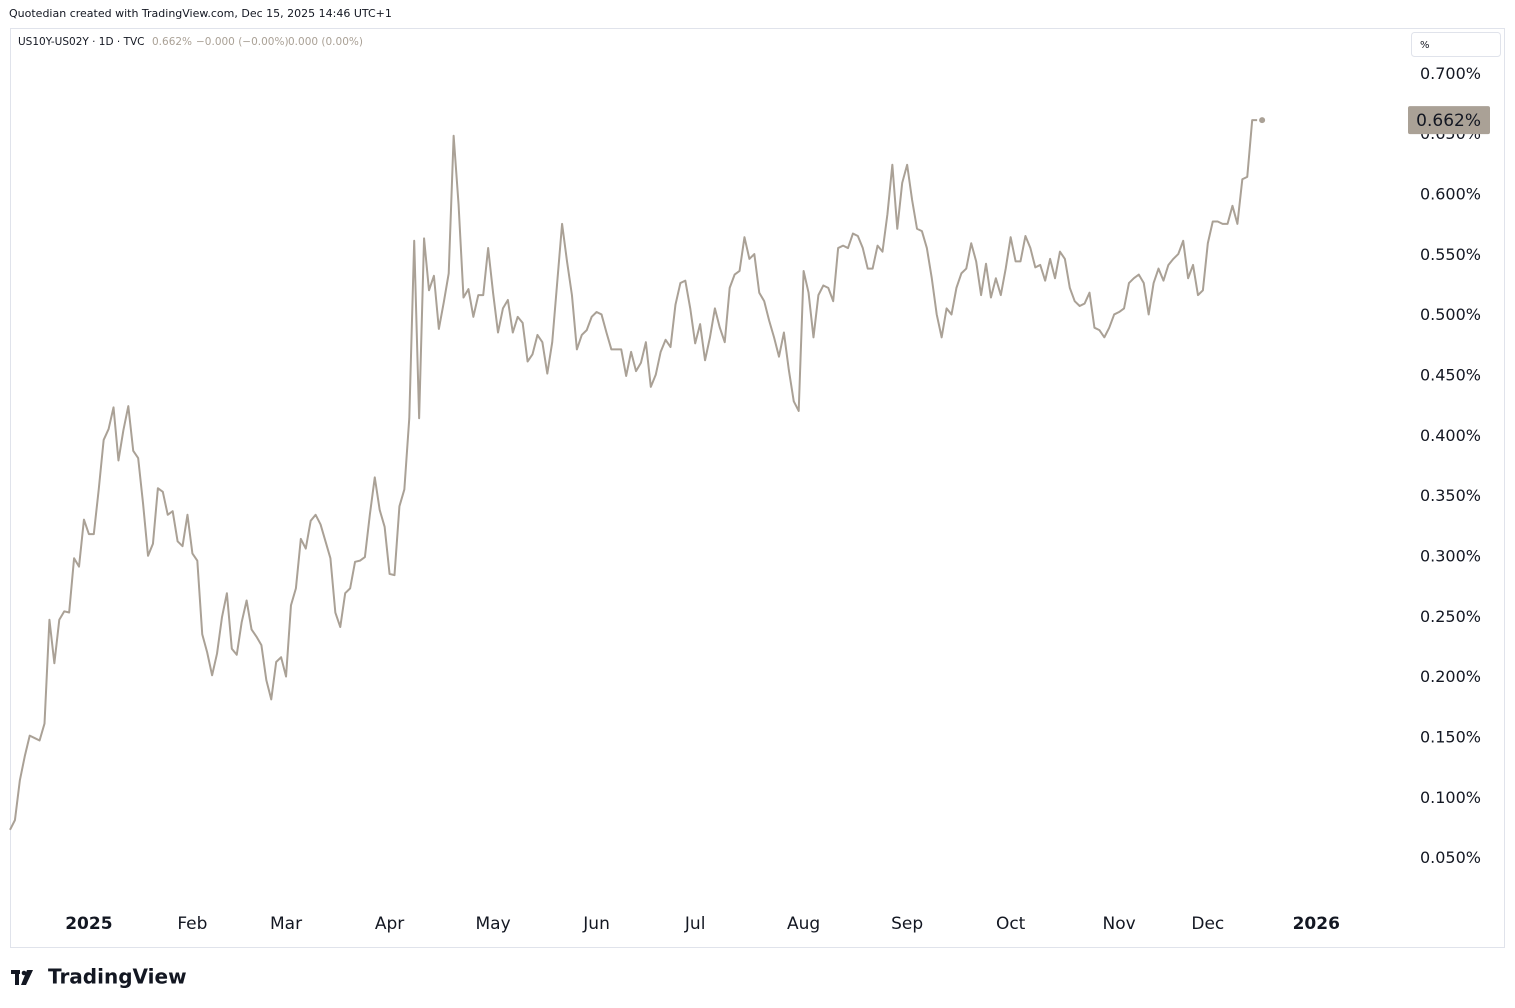 The image size is (1515, 1008). Describe the element at coordinates (907, 924) in the screenshot. I see `x-tick-label: Sep` at that location.